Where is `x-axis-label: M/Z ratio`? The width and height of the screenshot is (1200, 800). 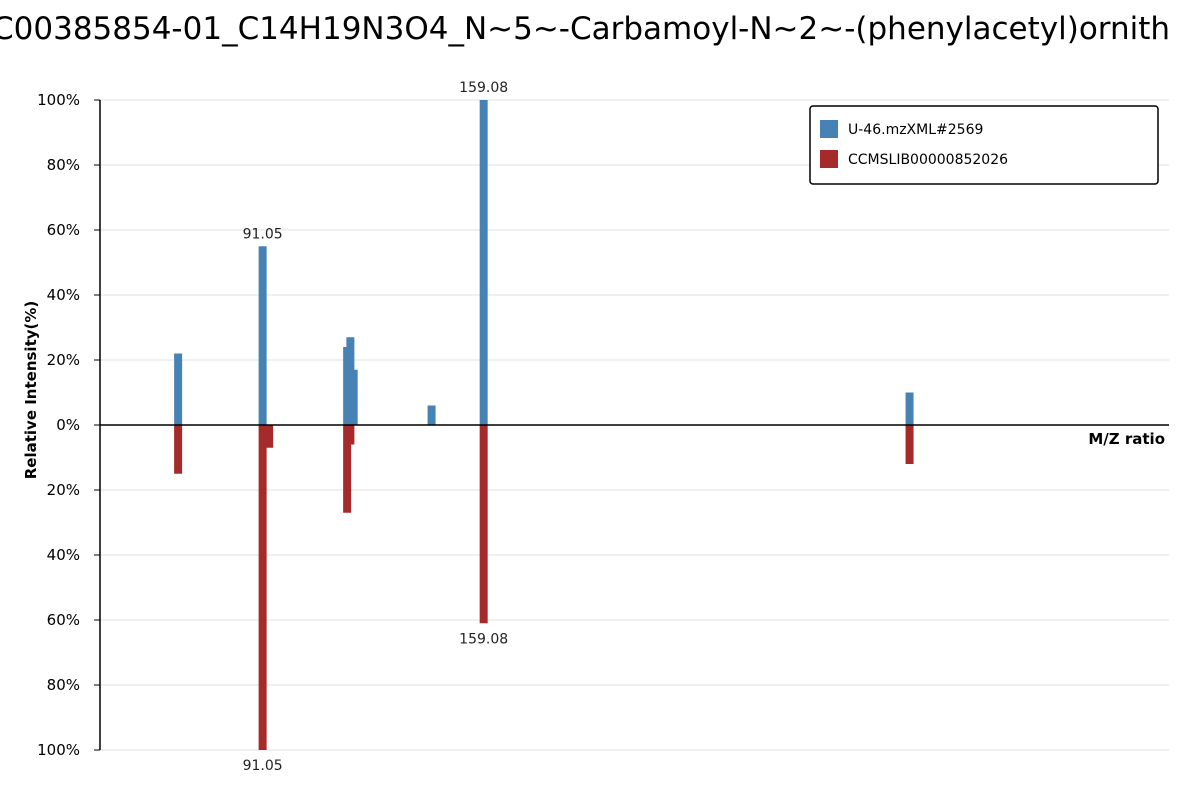 x-axis-label: M/Z ratio is located at coordinates (1126, 439).